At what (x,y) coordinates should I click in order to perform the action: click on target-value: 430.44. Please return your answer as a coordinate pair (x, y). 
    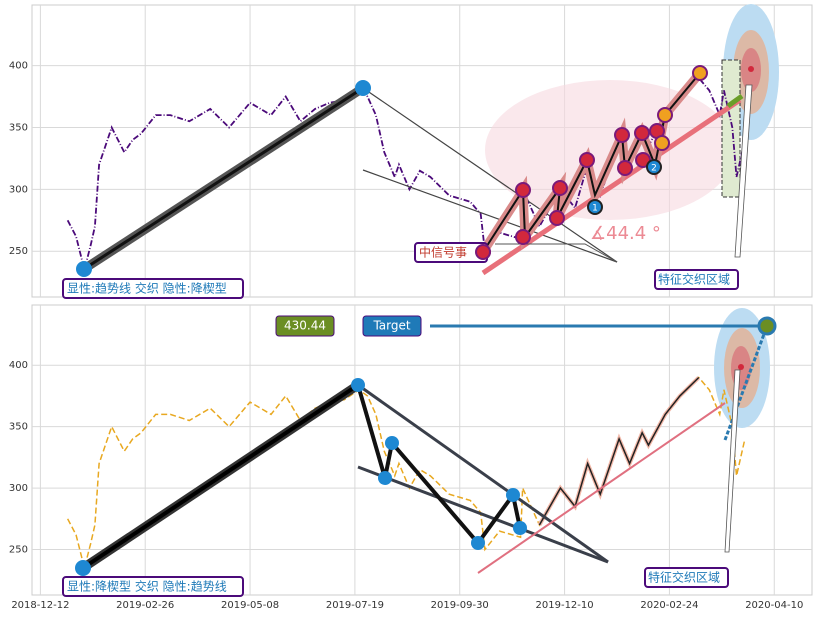
    Looking at the image, I should click on (305, 326).